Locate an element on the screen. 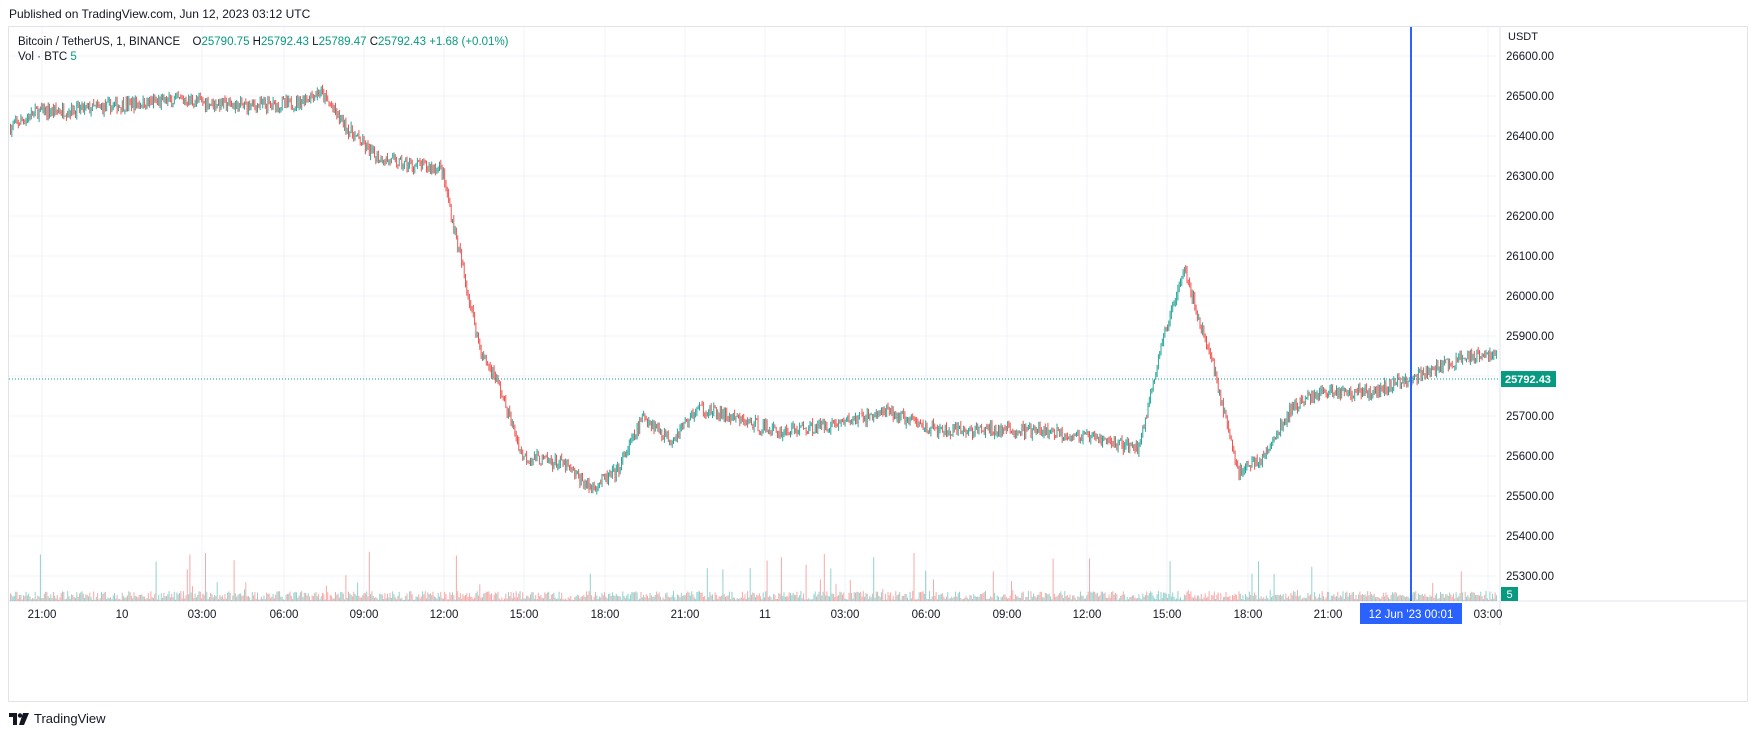  y-tick-label: 26000.00 is located at coordinates (1530, 297).